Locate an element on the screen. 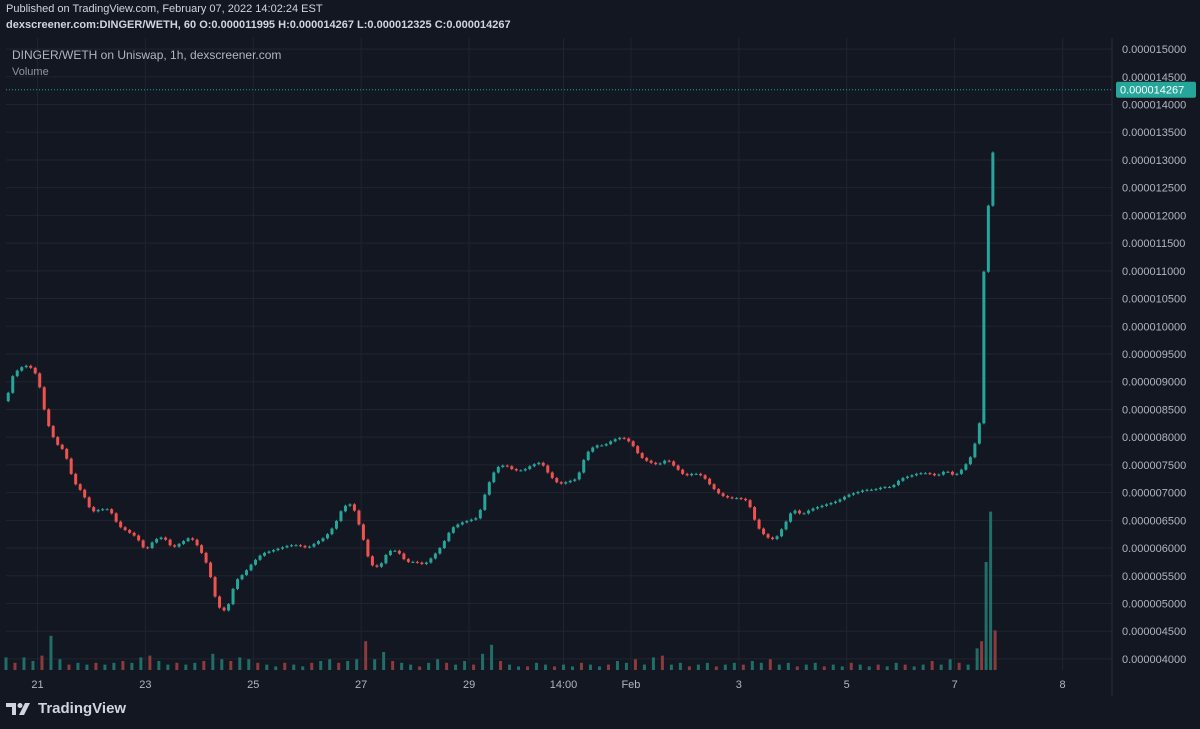  symbol-line: dexscreener.com:DINGER/WETH, 60 is located at coordinates (101, 25).